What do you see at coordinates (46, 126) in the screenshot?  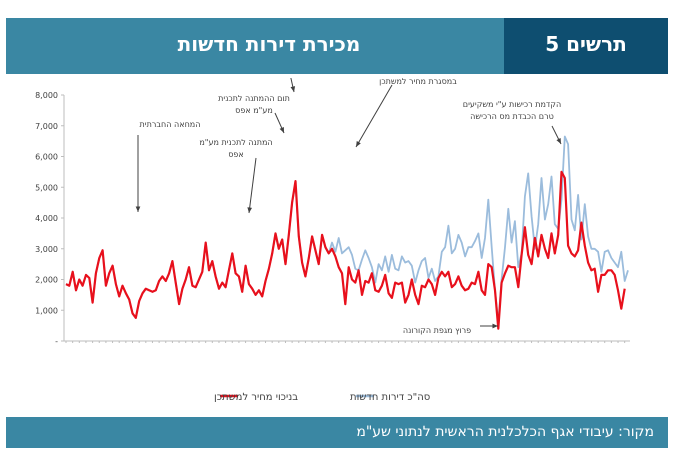 I see `y-tick-label: 7,000` at bounding box center [46, 126].